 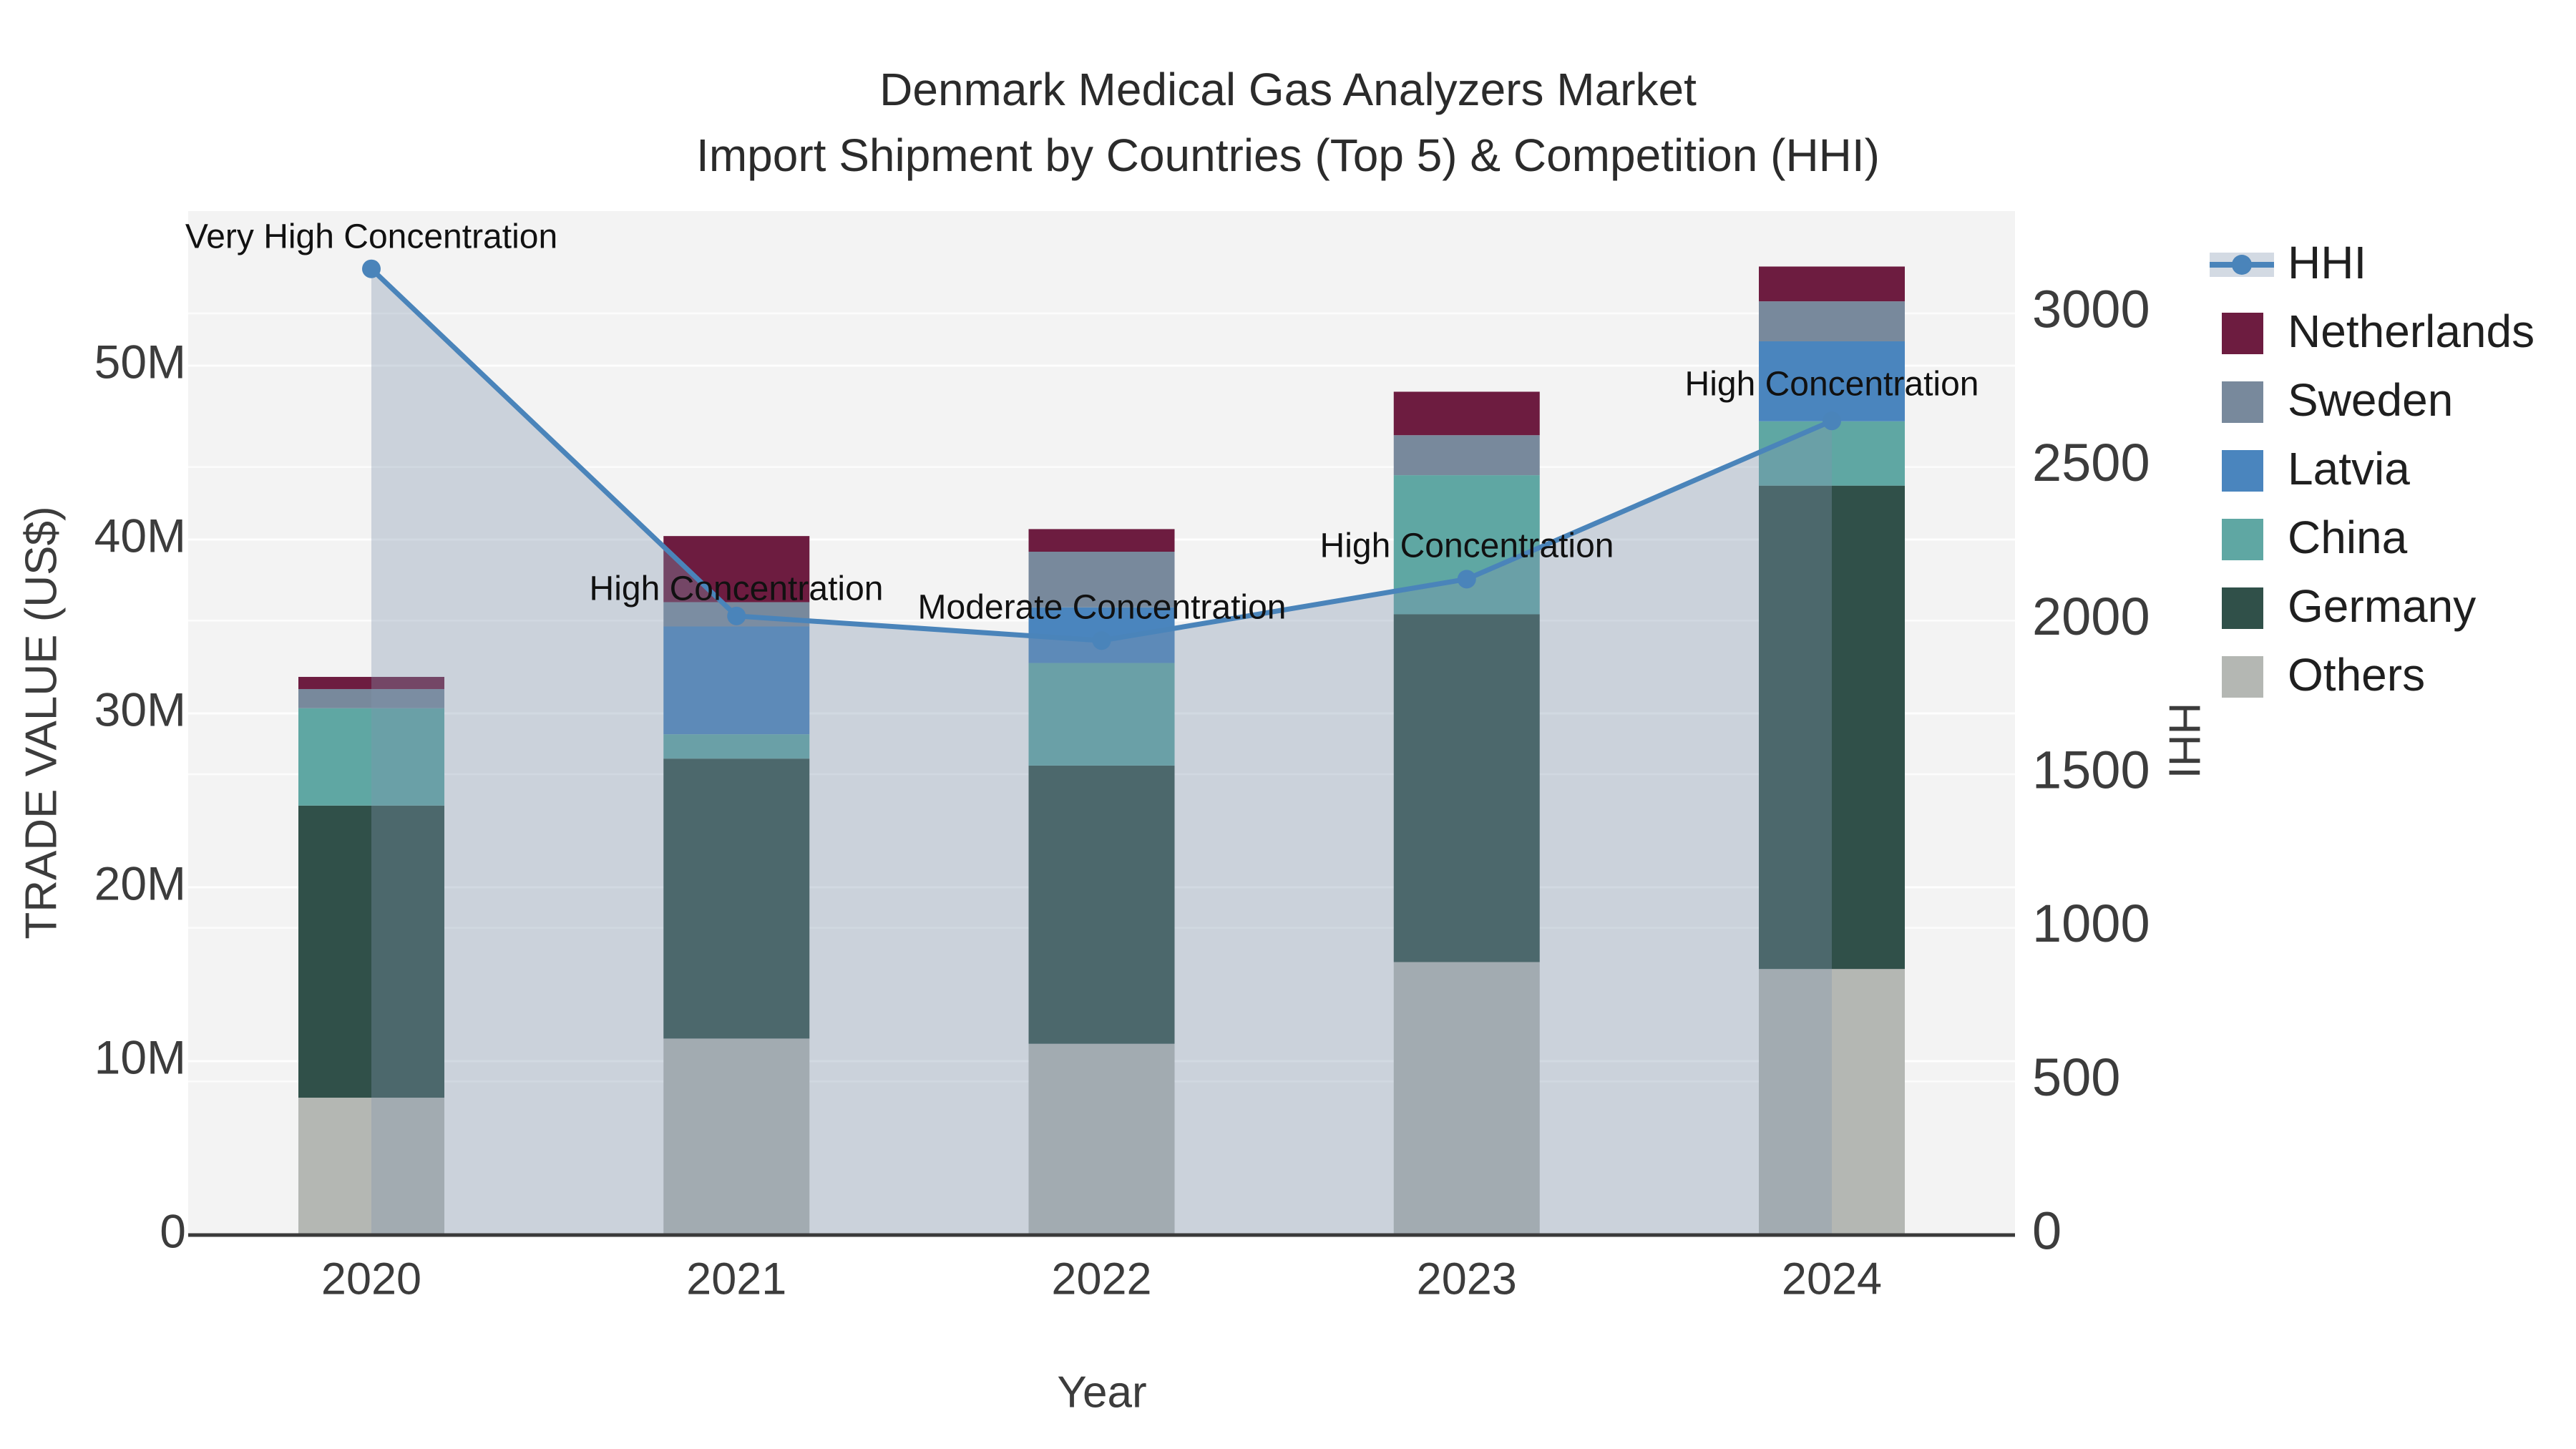 I want to click on y-right-axis-title: HHI, so click(x=2184, y=741).